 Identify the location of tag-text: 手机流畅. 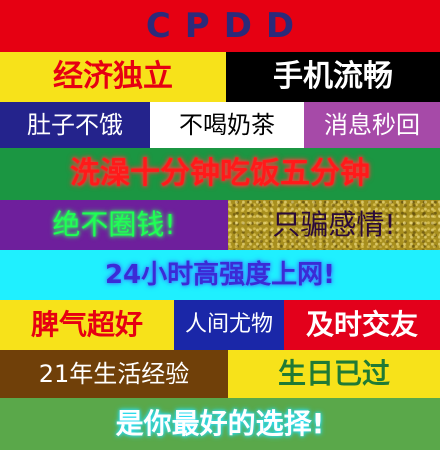
(333, 76).